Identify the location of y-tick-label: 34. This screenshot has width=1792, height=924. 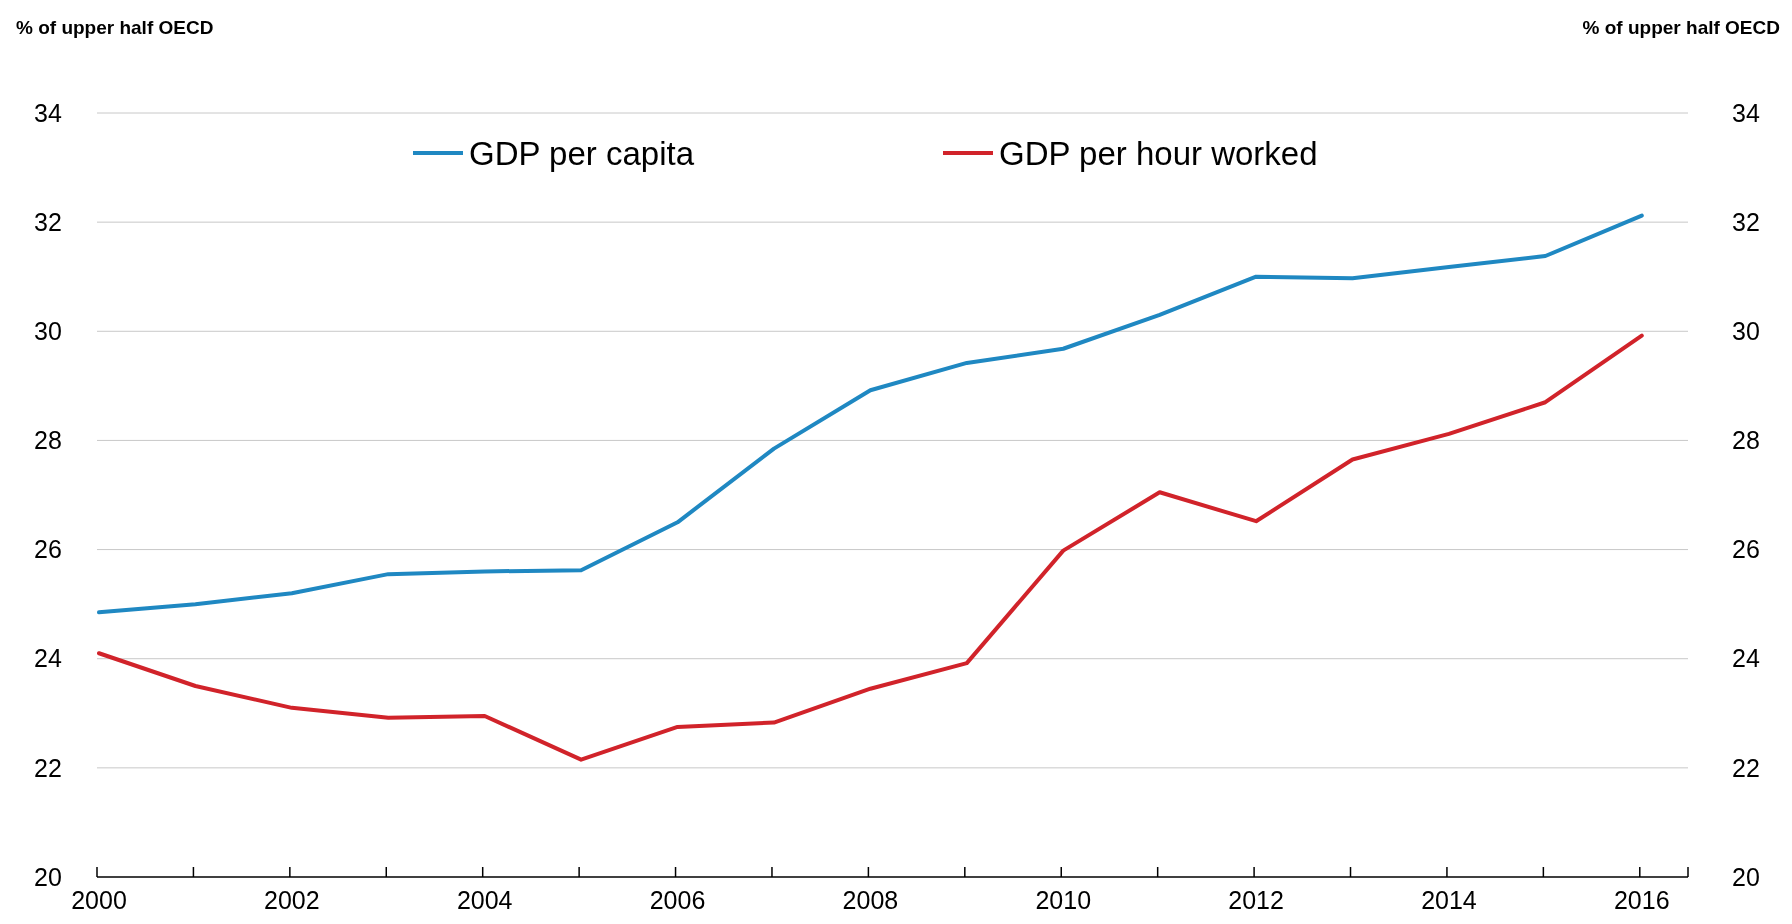
(48, 112).